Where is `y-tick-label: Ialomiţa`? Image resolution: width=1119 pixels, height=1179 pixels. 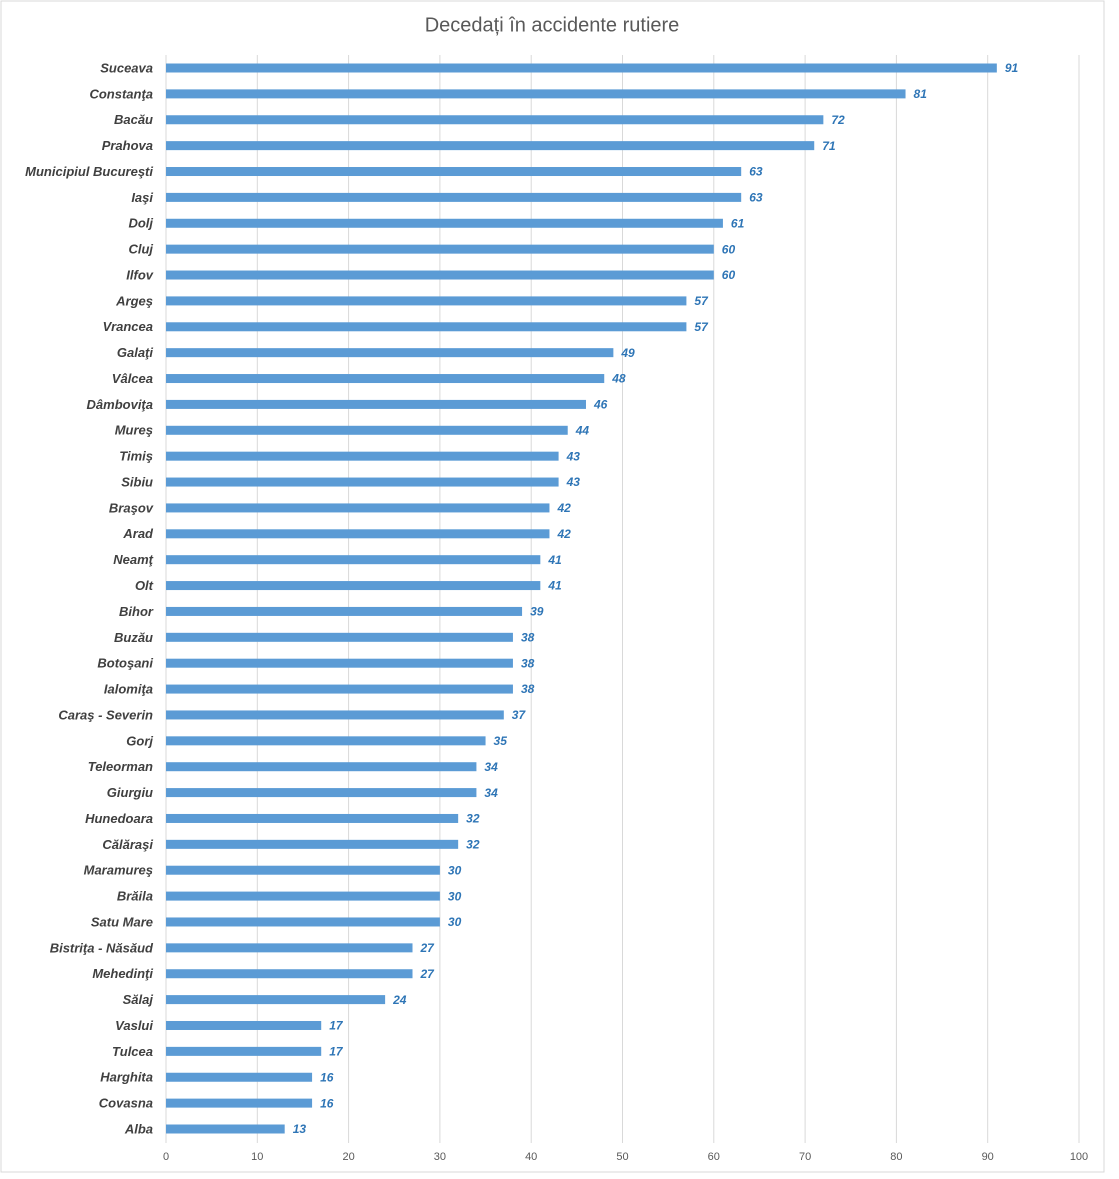 y-tick-label: Ialomiţa is located at coordinates (128, 689).